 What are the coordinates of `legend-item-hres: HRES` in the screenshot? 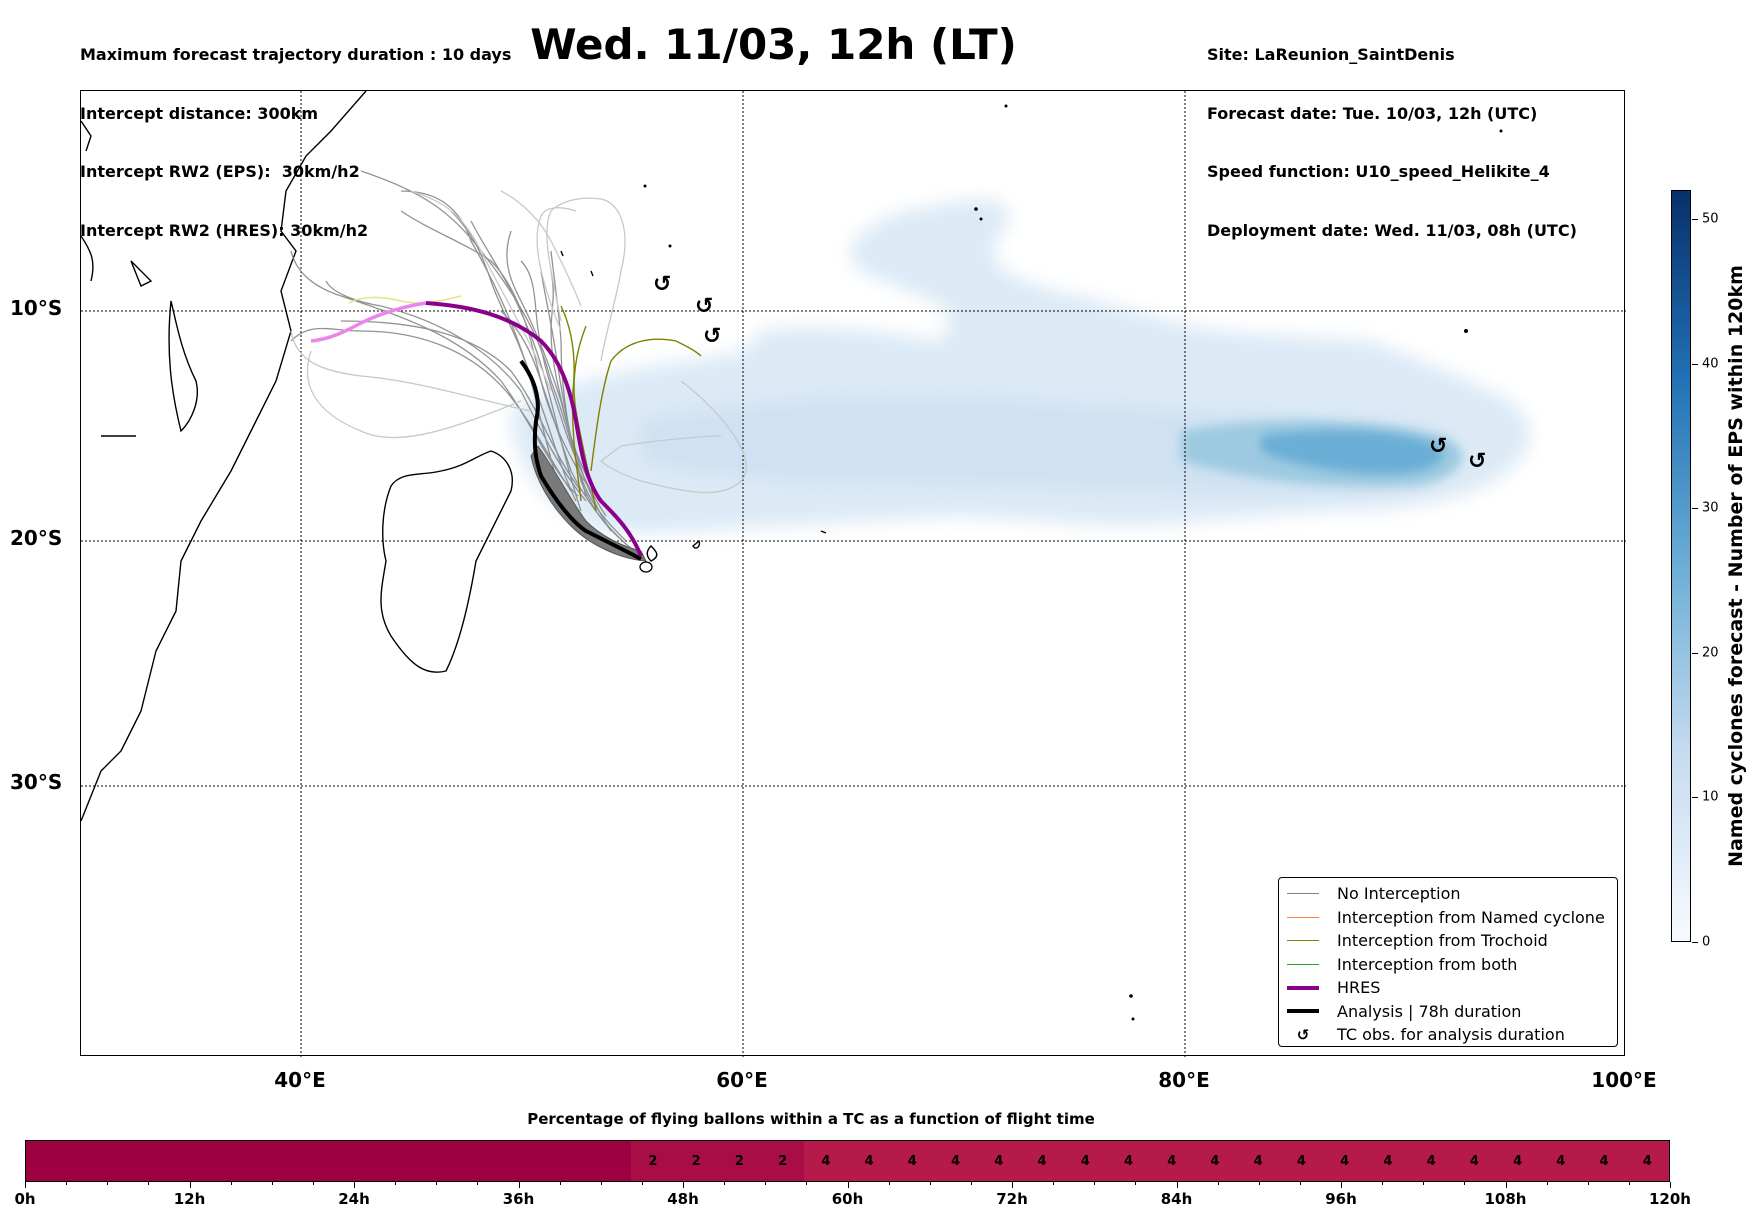 It's located at (1452, 988).